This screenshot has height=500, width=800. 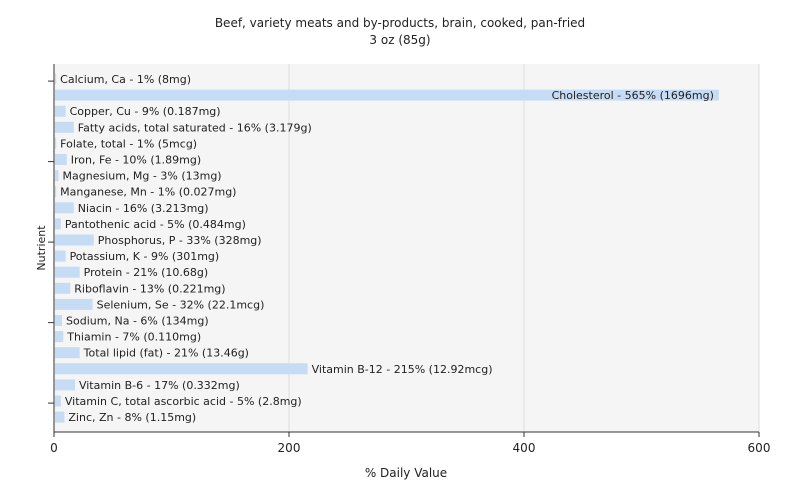 What do you see at coordinates (180, 240) in the screenshot?
I see `bar-label: Phosphorus, P - 33% (328mg)` at bounding box center [180, 240].